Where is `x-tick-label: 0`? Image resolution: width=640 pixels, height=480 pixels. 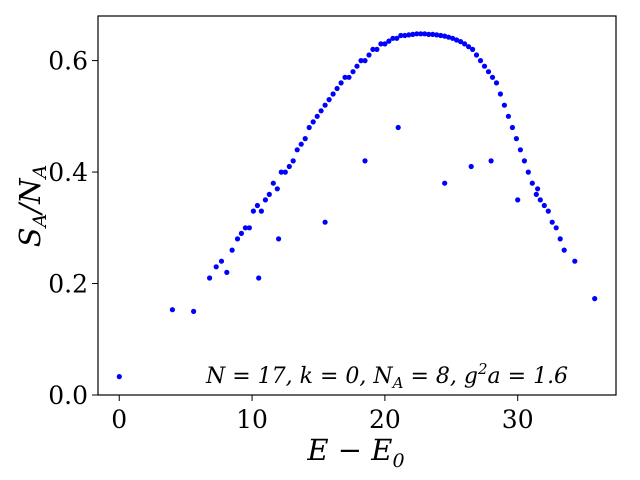
x-tick-label: 0 is located at coordinates (119, 419).